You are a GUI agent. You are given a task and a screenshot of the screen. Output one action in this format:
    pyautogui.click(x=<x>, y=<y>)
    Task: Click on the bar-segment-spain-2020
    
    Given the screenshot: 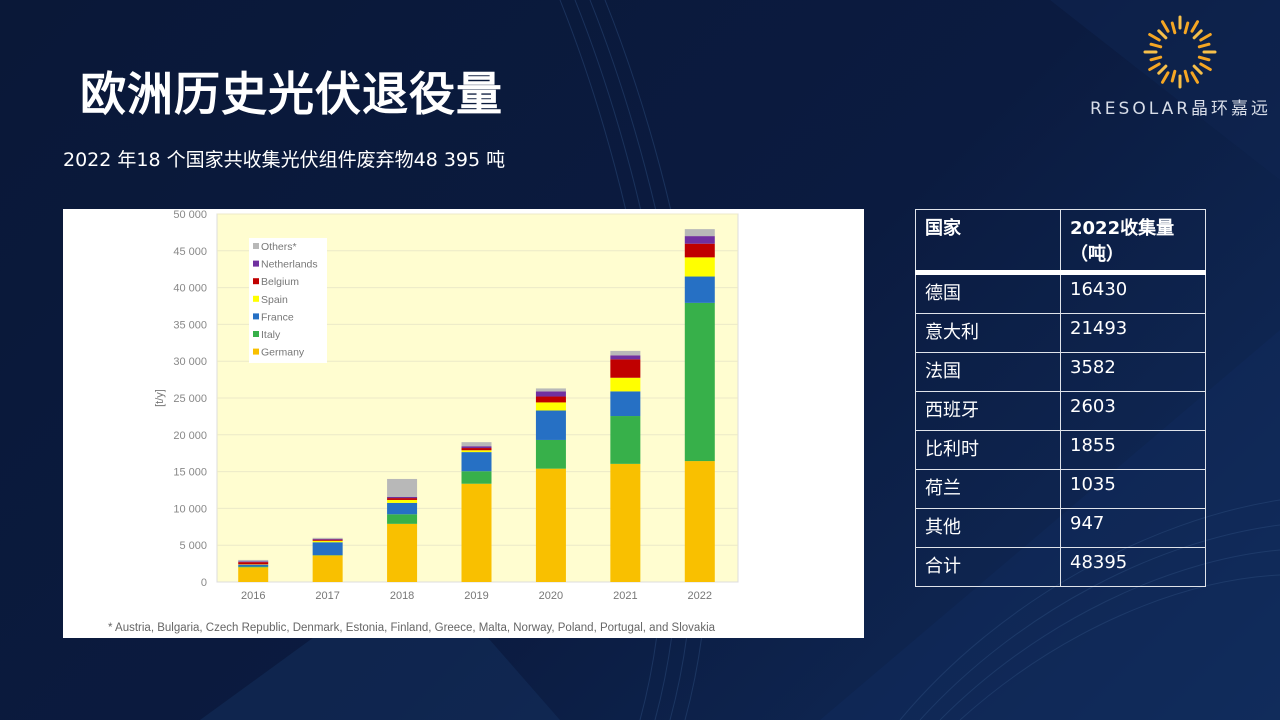 What is the action you would take?
    pyautogui.click(x=550, y=406)
    